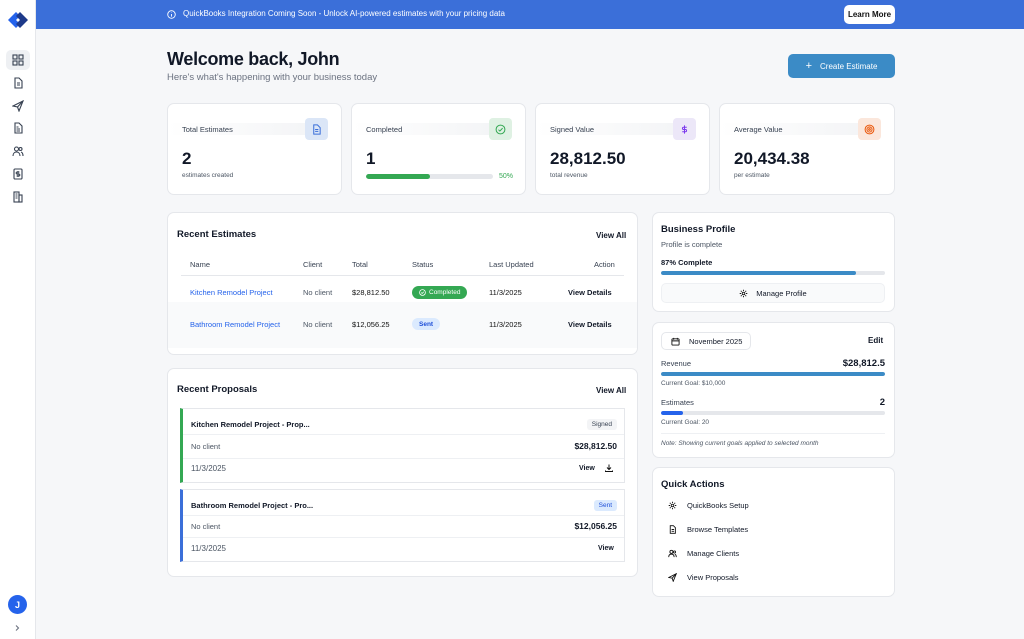 The height and width of the screenshot is (639, 1024). I want to click on dashboard-icon, so click(18, 60).